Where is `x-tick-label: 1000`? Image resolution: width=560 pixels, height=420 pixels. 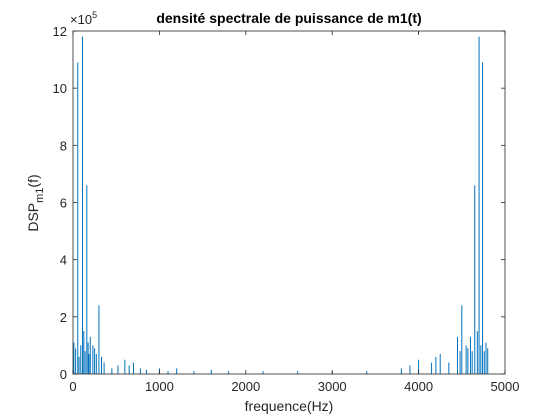 x-tick-label: 1000 is located at coordinates (159, 386).